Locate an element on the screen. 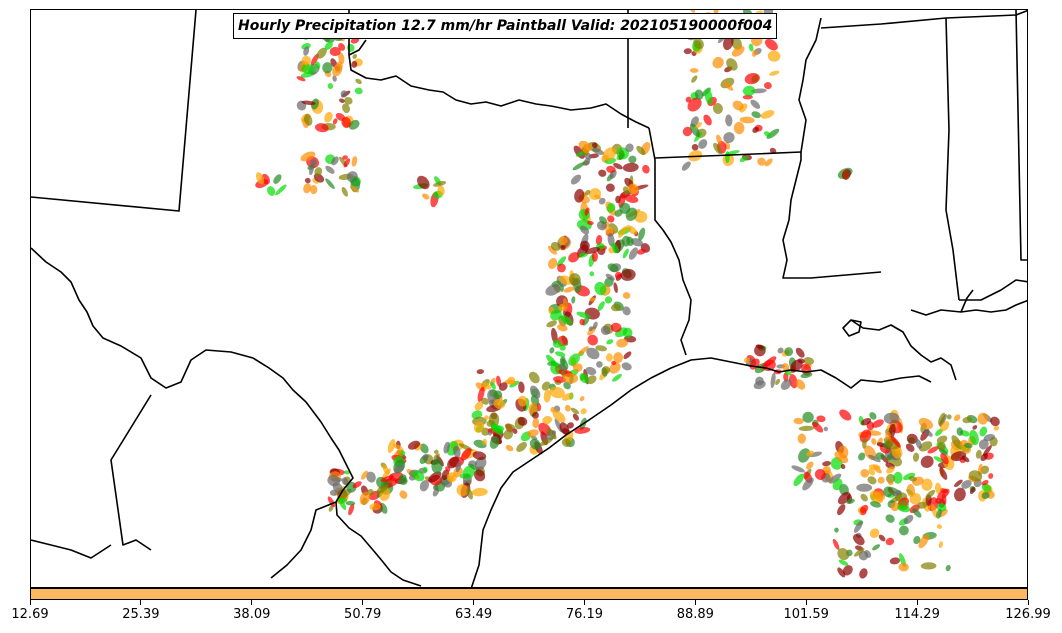 This screenshot has width=1062, height=633. mobile-bay is located at coordinates (967, 301).